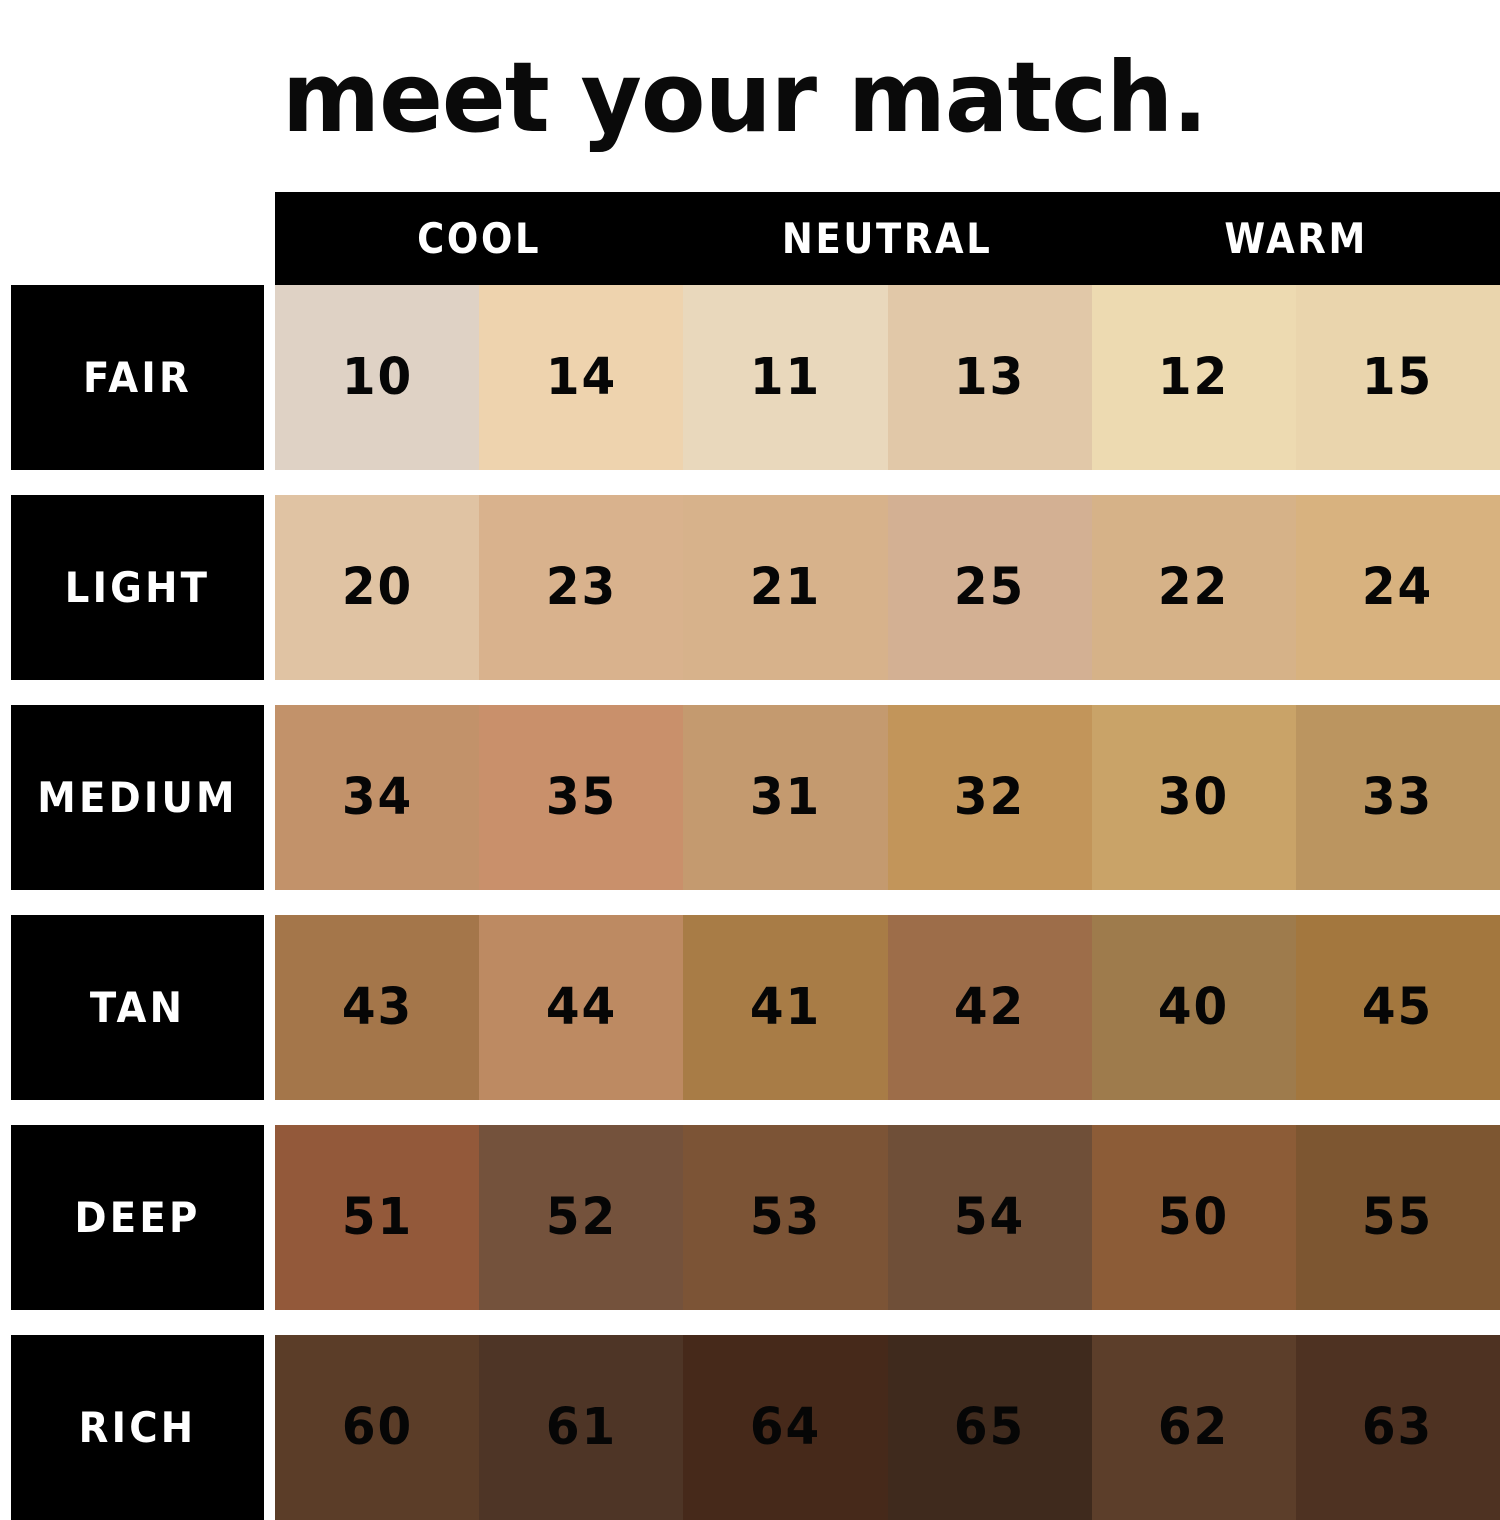  I want to click on undertone-header-row: COOL NEUTRAL WARM, so click(887, 238).